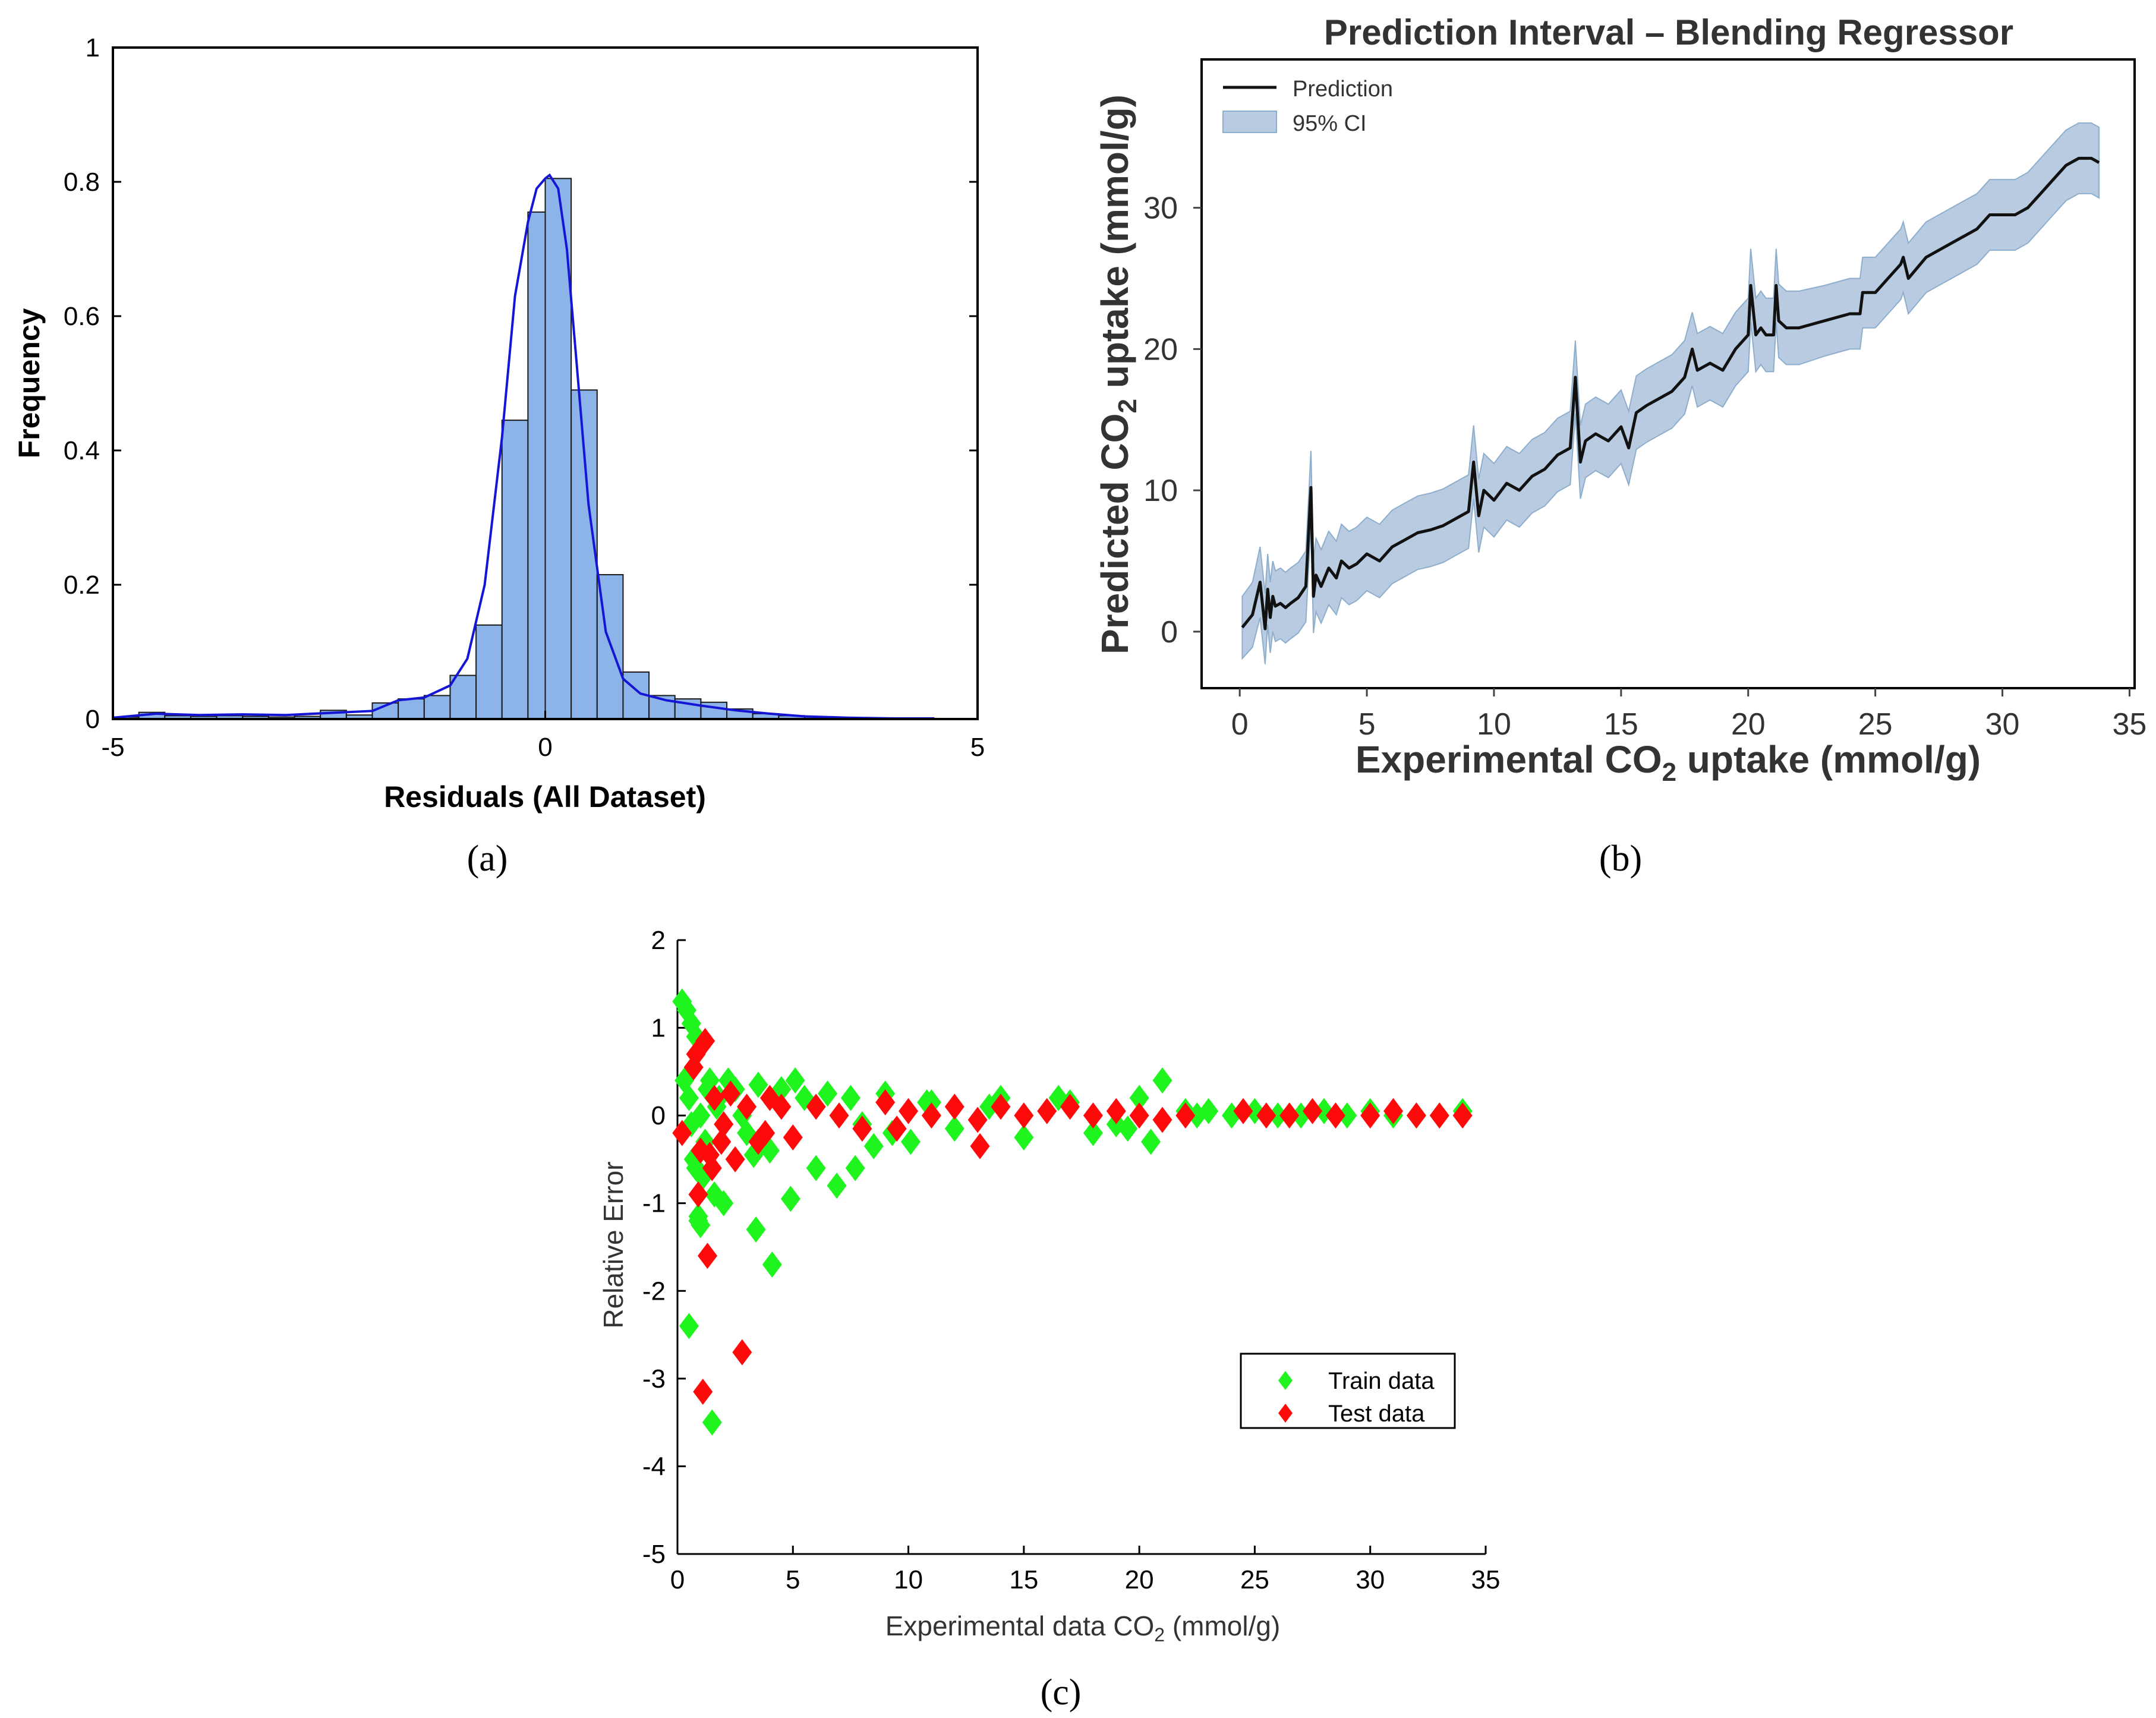 The image size is (2156, 1718). Describe the element at coordinates (1668, 32) in the screenshot. I see `chart-title: Prediction Interval – Blending Regressor` at that location.